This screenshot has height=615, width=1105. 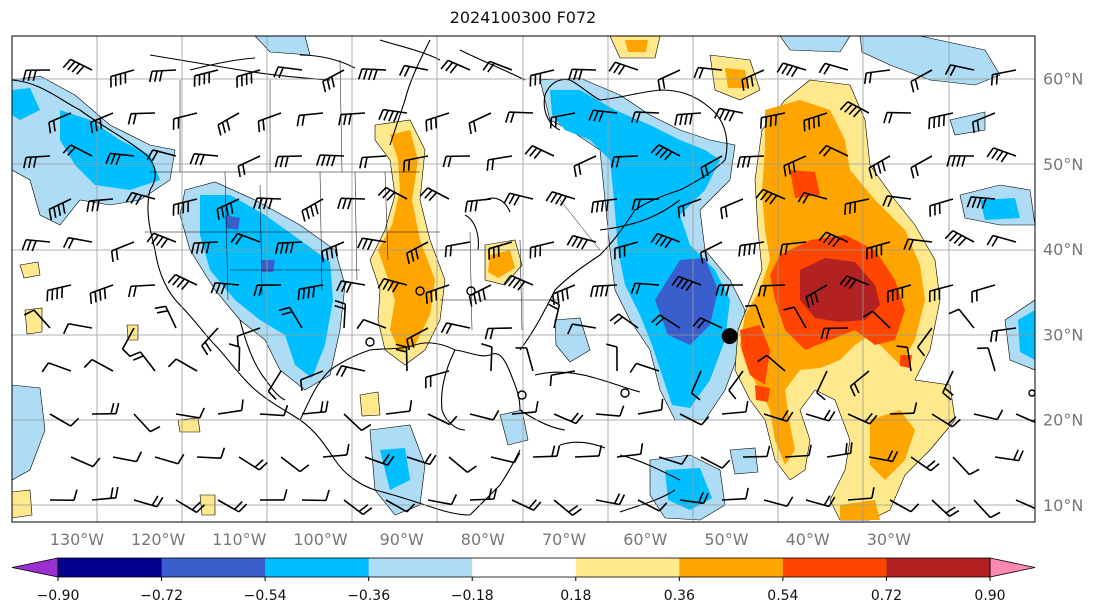 What do you see at coordinates (472, 596) in the screenshot?
I see `colorbar-tick-label: −0.18` at bounding box center [472, 596].